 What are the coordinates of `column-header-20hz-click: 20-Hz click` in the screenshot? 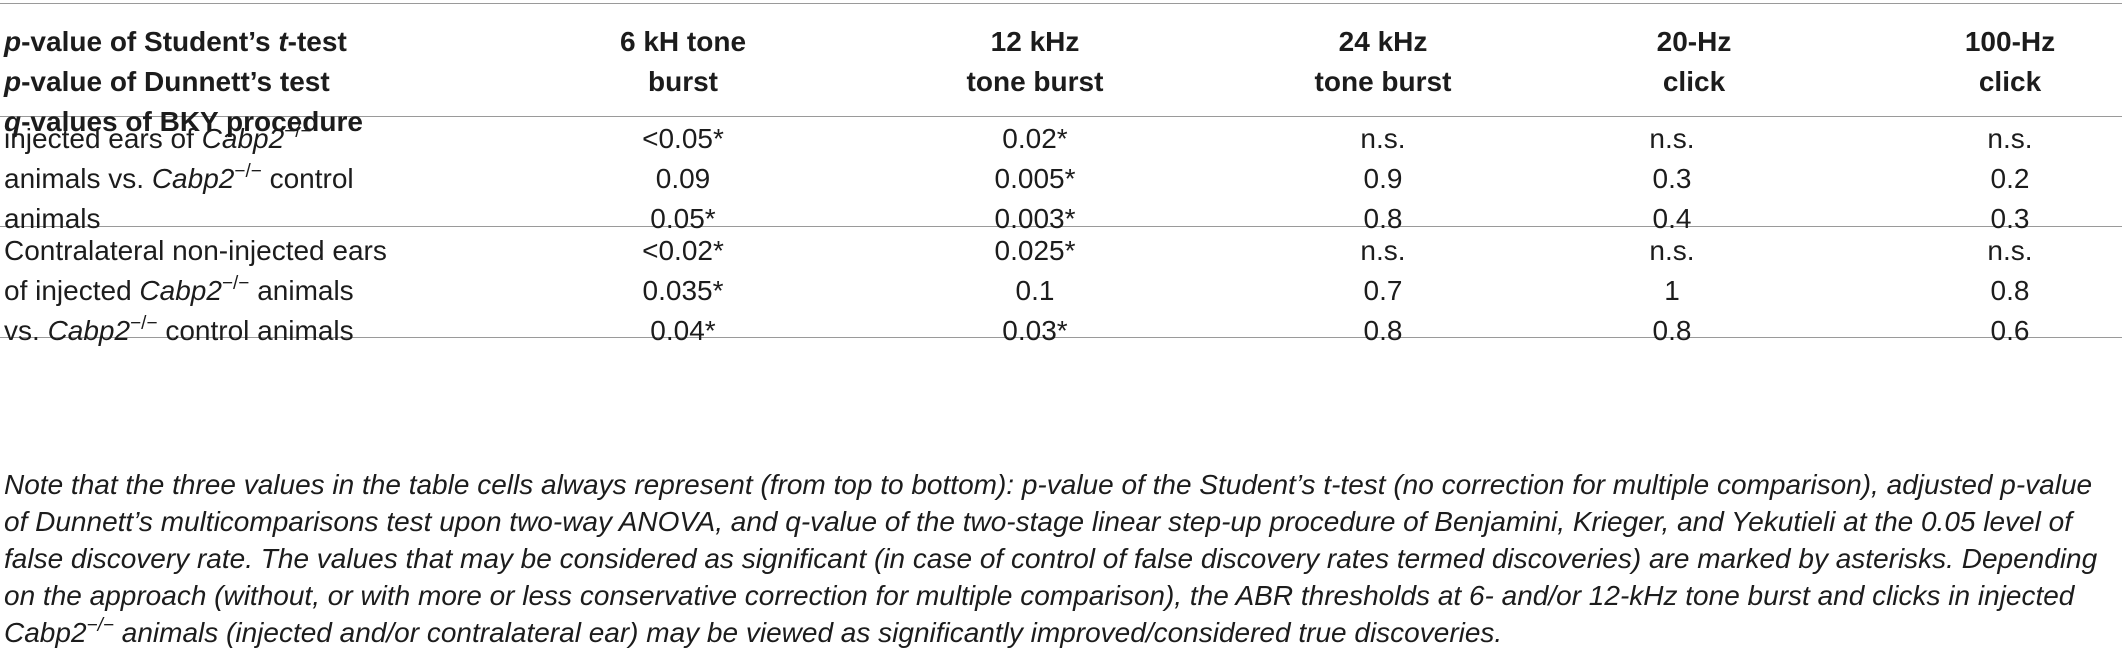 It's located at (1694, 61).